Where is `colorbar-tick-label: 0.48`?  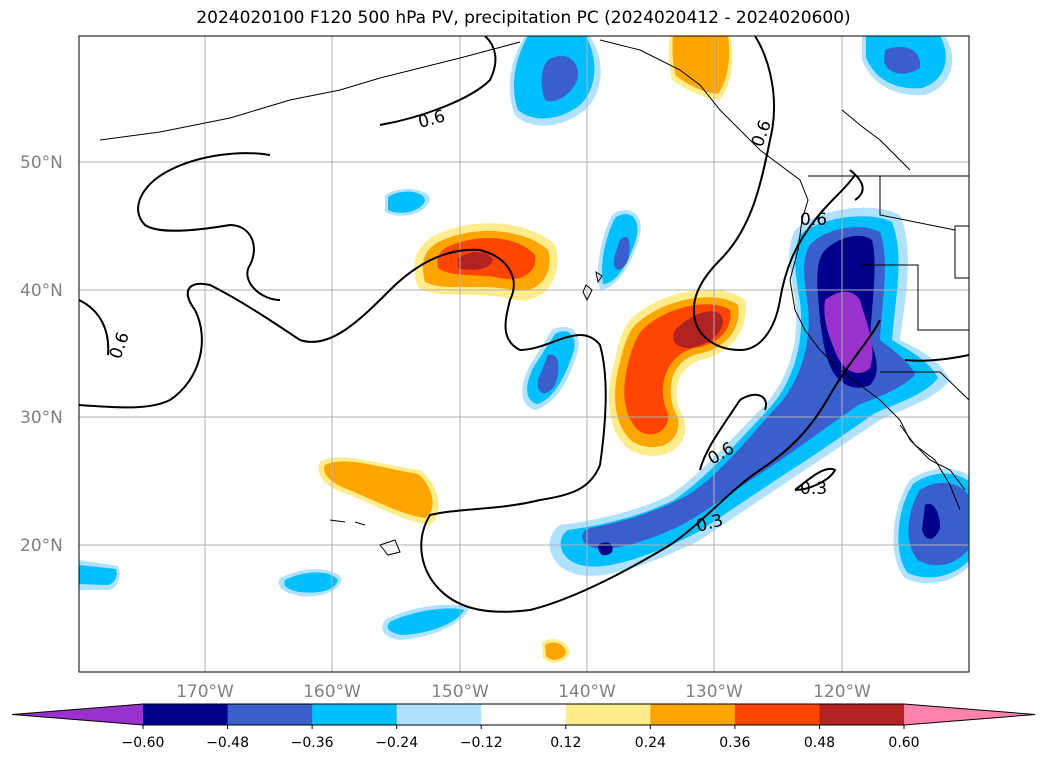 colorbar-tick-label: 0.48 is located at coordinates (819, 743).